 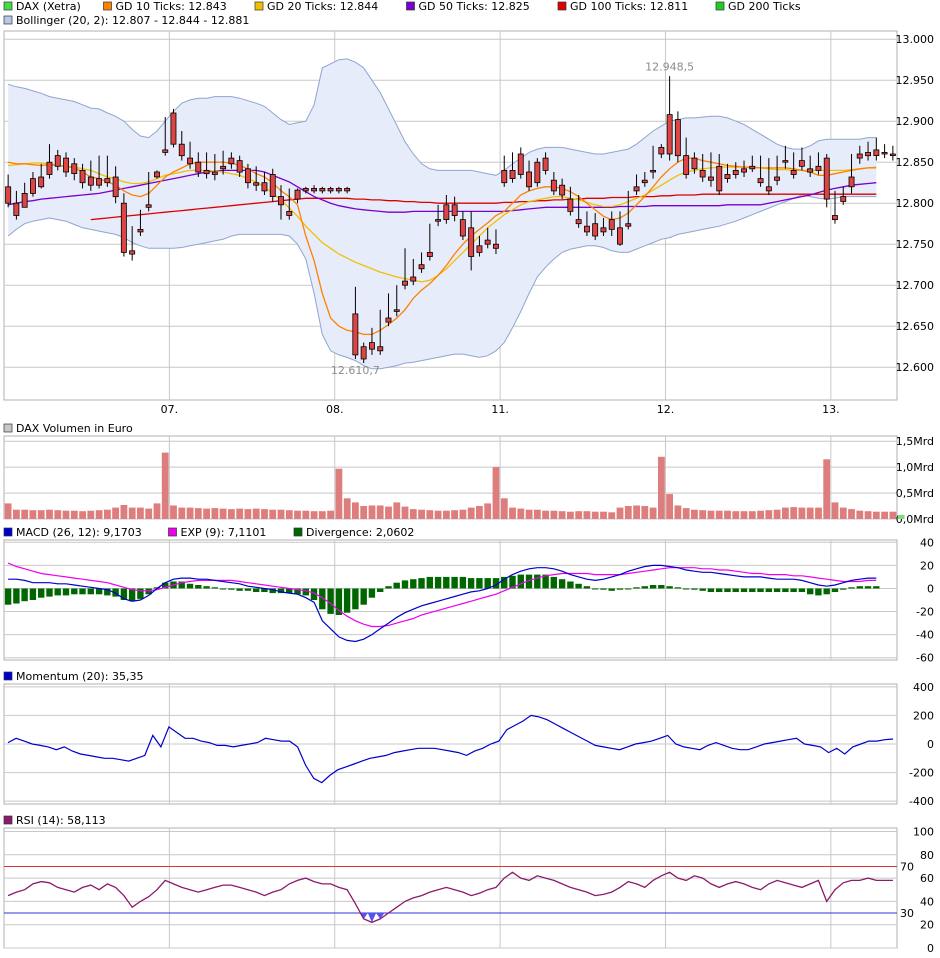 I want to click on legend-label: MACD (26, 12): 9,1703, so click(x=79, y=532).